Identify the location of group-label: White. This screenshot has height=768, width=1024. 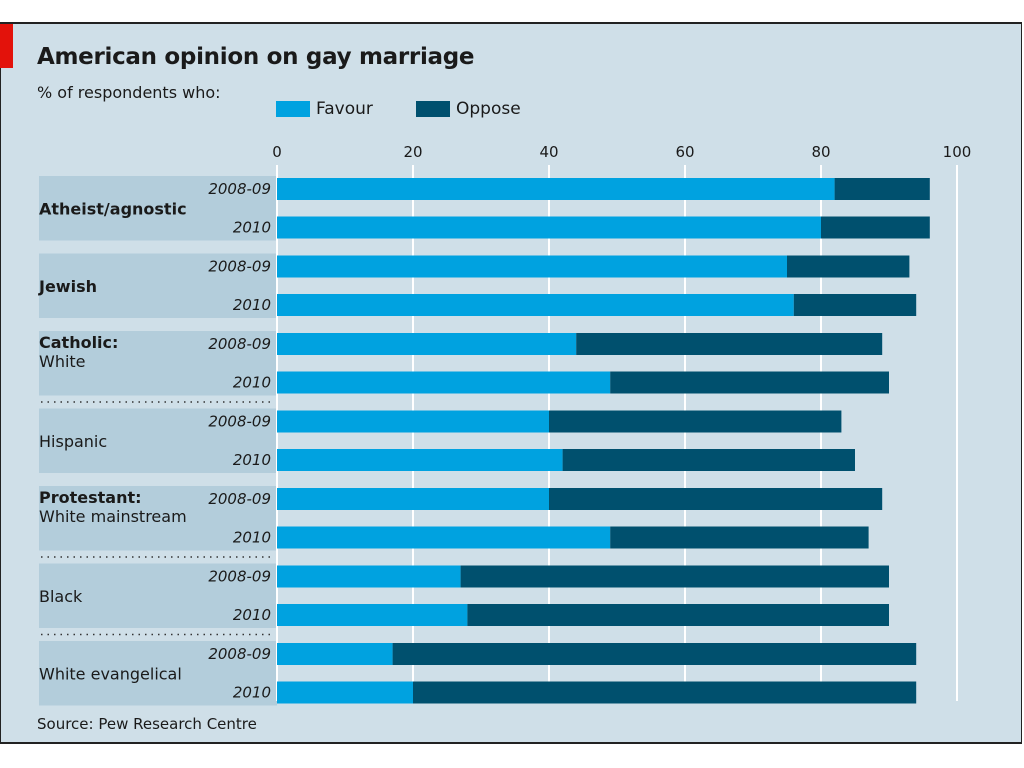
(62, 361).